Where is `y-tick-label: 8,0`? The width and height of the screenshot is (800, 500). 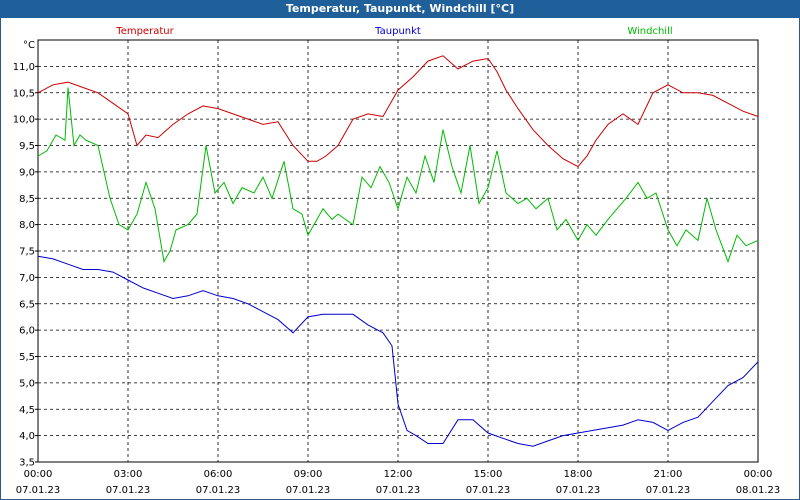 y-tick-label: 8,0 is located at coordinates (27, 225).